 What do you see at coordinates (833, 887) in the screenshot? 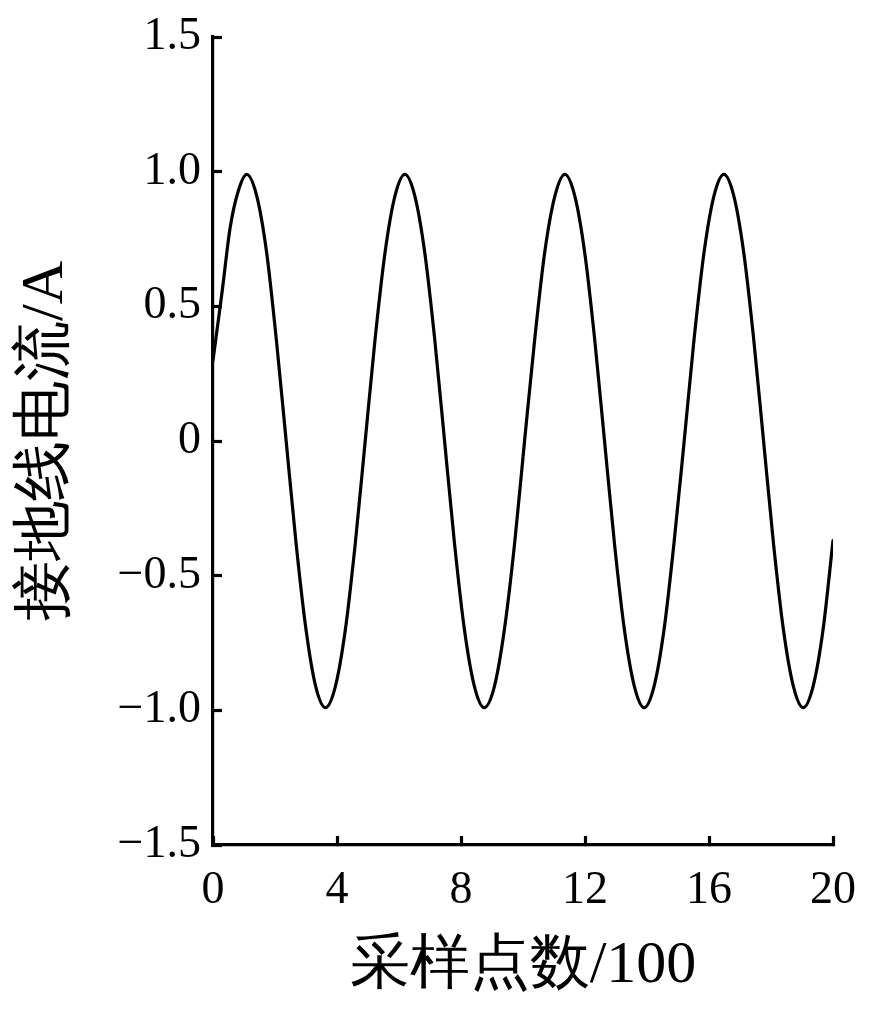
I see `x-tick-label: 20` at bounding box center [833, 887].